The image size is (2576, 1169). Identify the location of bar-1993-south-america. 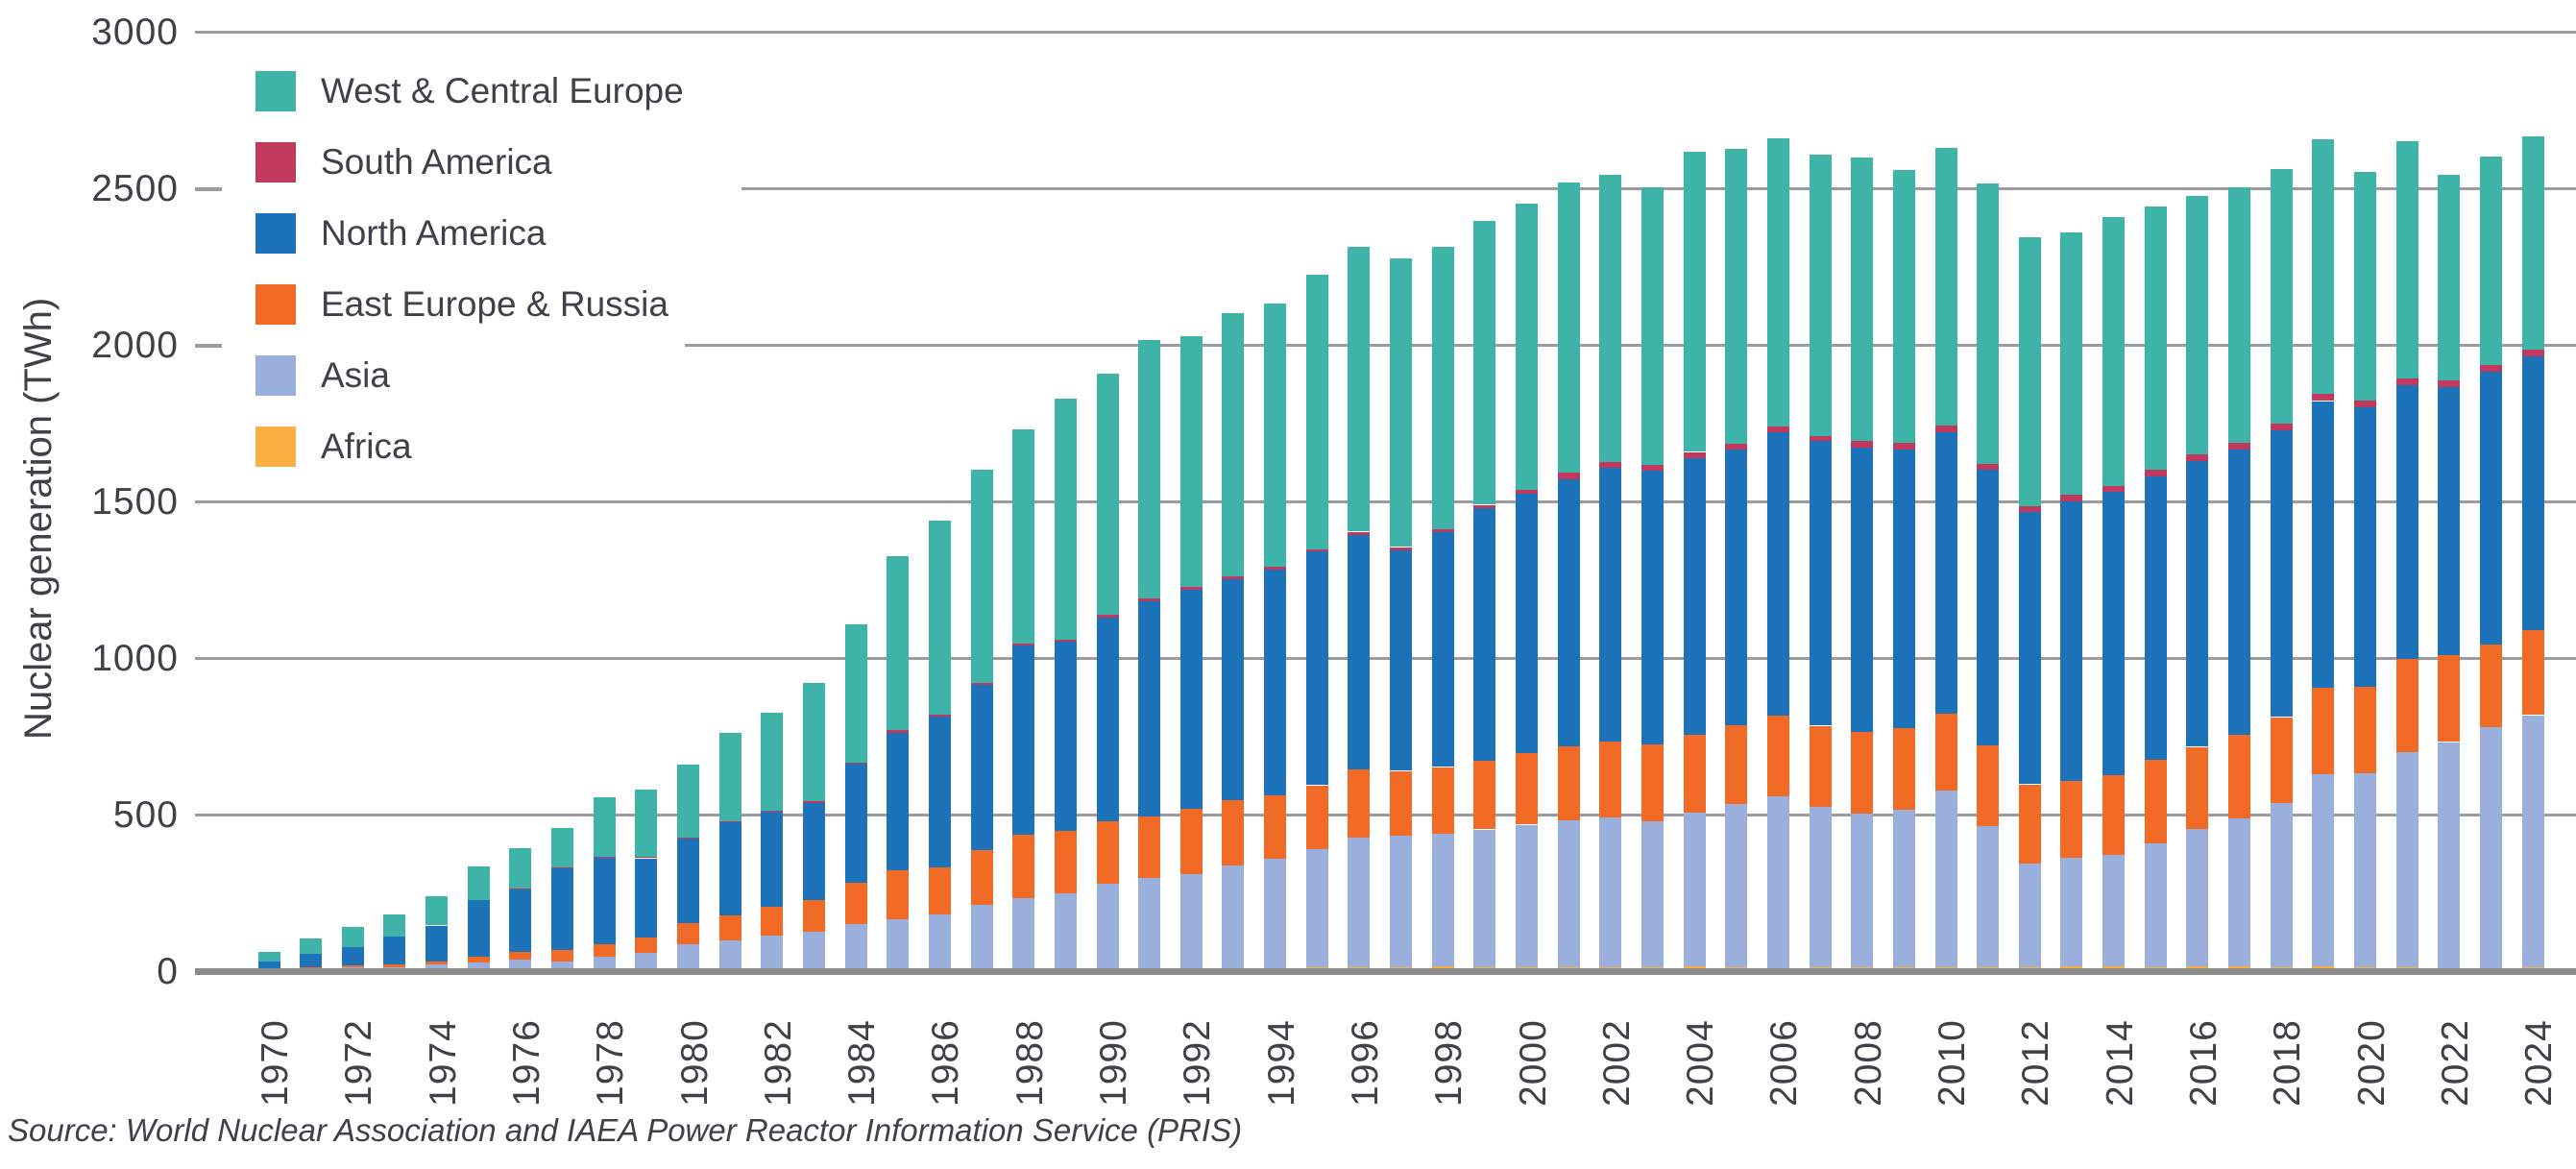
(1233, 577).